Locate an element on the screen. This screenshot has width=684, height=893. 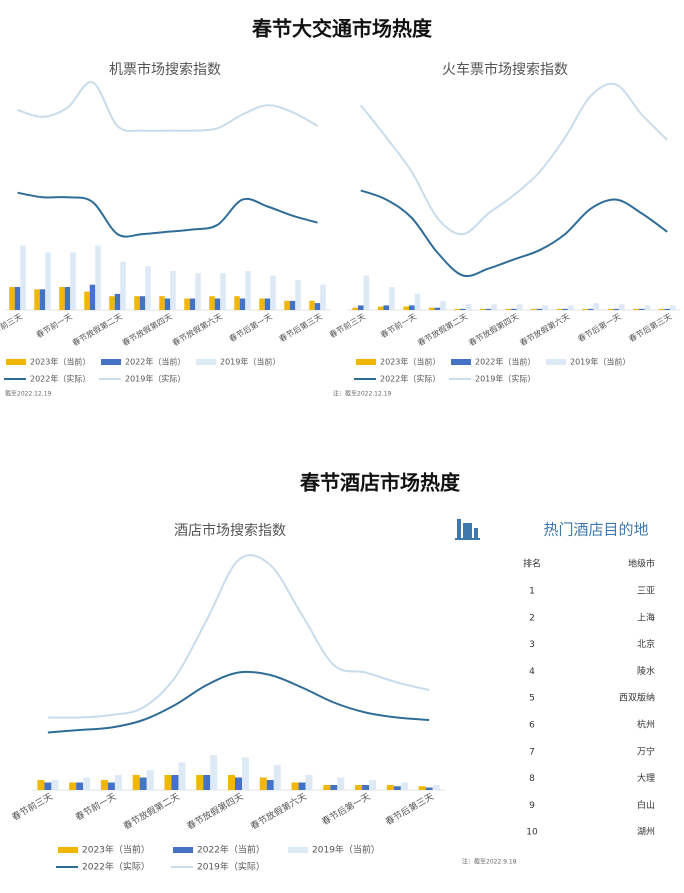
city: 陵水 is located at coordinates (646, 671).